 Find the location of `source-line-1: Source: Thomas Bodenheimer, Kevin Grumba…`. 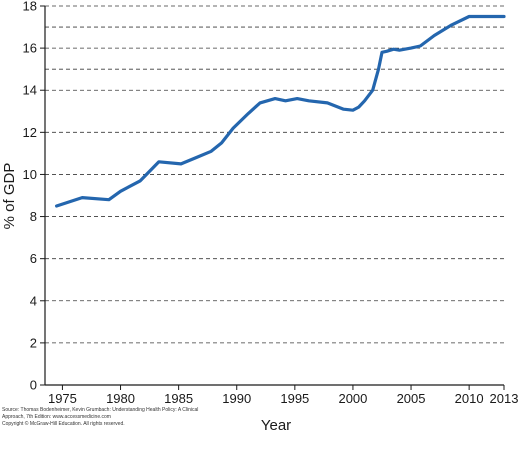

source-line-1: Source: Thomas Bodenheimer, Kevin Grumba… is located at coordinates (100, 410).